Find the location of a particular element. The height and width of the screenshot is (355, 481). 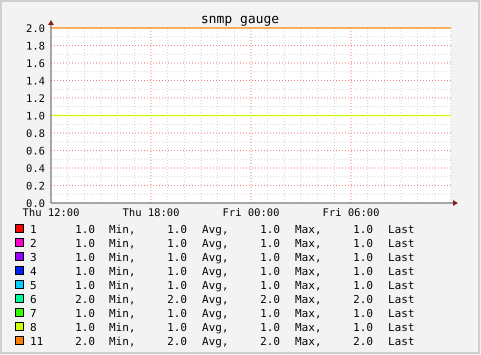

legend-label: 1 is located at coordinates (33, 229).